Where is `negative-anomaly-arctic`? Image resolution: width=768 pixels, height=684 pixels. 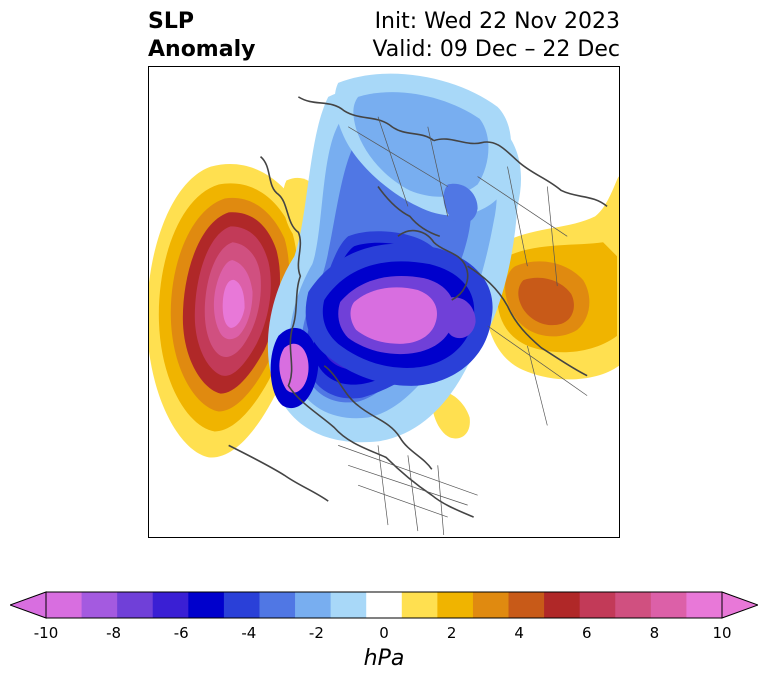 negative-anomaly-arctic is located at coordinates (381, 326).